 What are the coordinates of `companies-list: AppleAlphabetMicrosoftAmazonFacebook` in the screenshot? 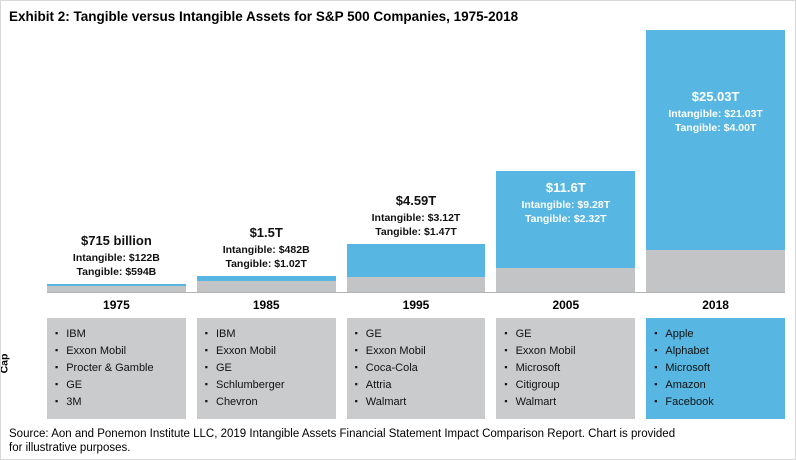 It's located at (715, 368).